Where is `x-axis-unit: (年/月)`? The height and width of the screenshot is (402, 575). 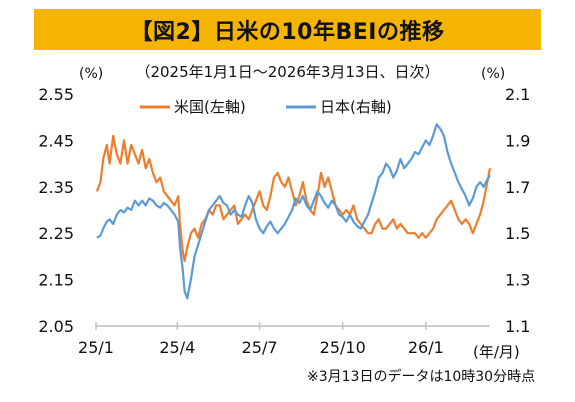 x-axis-unit: (年/月) is located at coordinates (496, 352).